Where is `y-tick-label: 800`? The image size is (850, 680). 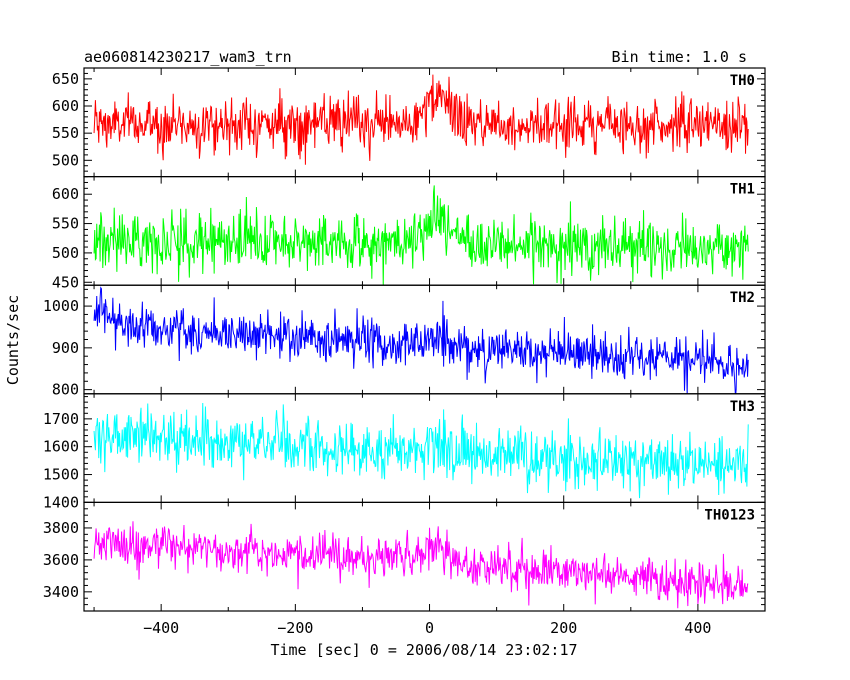
y-tick-label: 800 is located at coordinates (65, 390).